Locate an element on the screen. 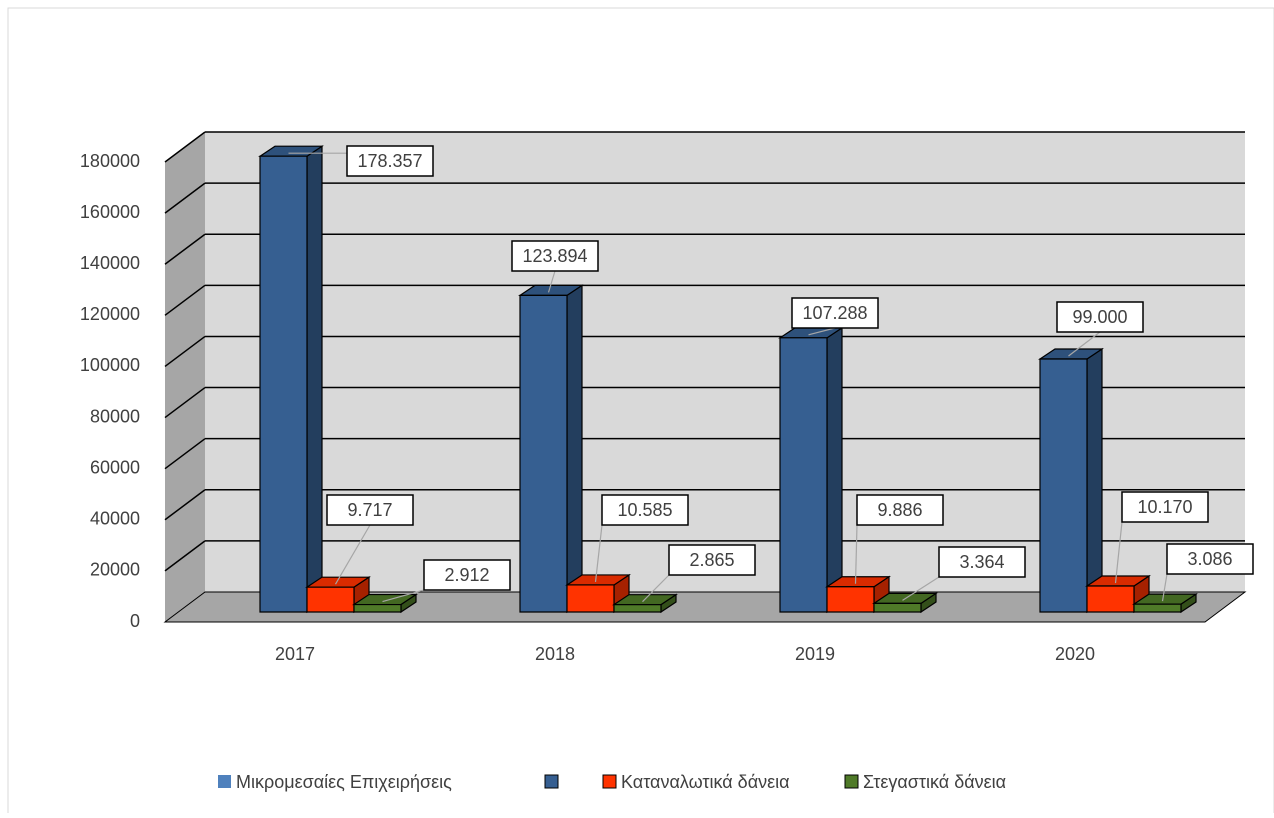  data-label: 123.894 is located at coordinates (554, 256).